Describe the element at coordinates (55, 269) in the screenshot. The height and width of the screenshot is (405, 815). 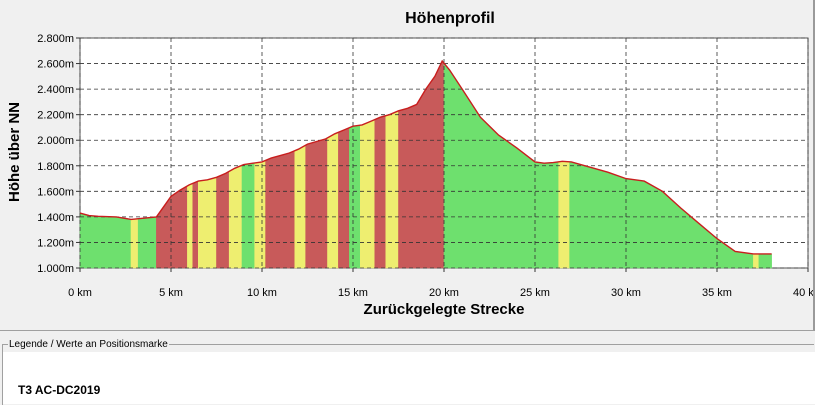
I see `y-tick-label: 1.000m` at that location.